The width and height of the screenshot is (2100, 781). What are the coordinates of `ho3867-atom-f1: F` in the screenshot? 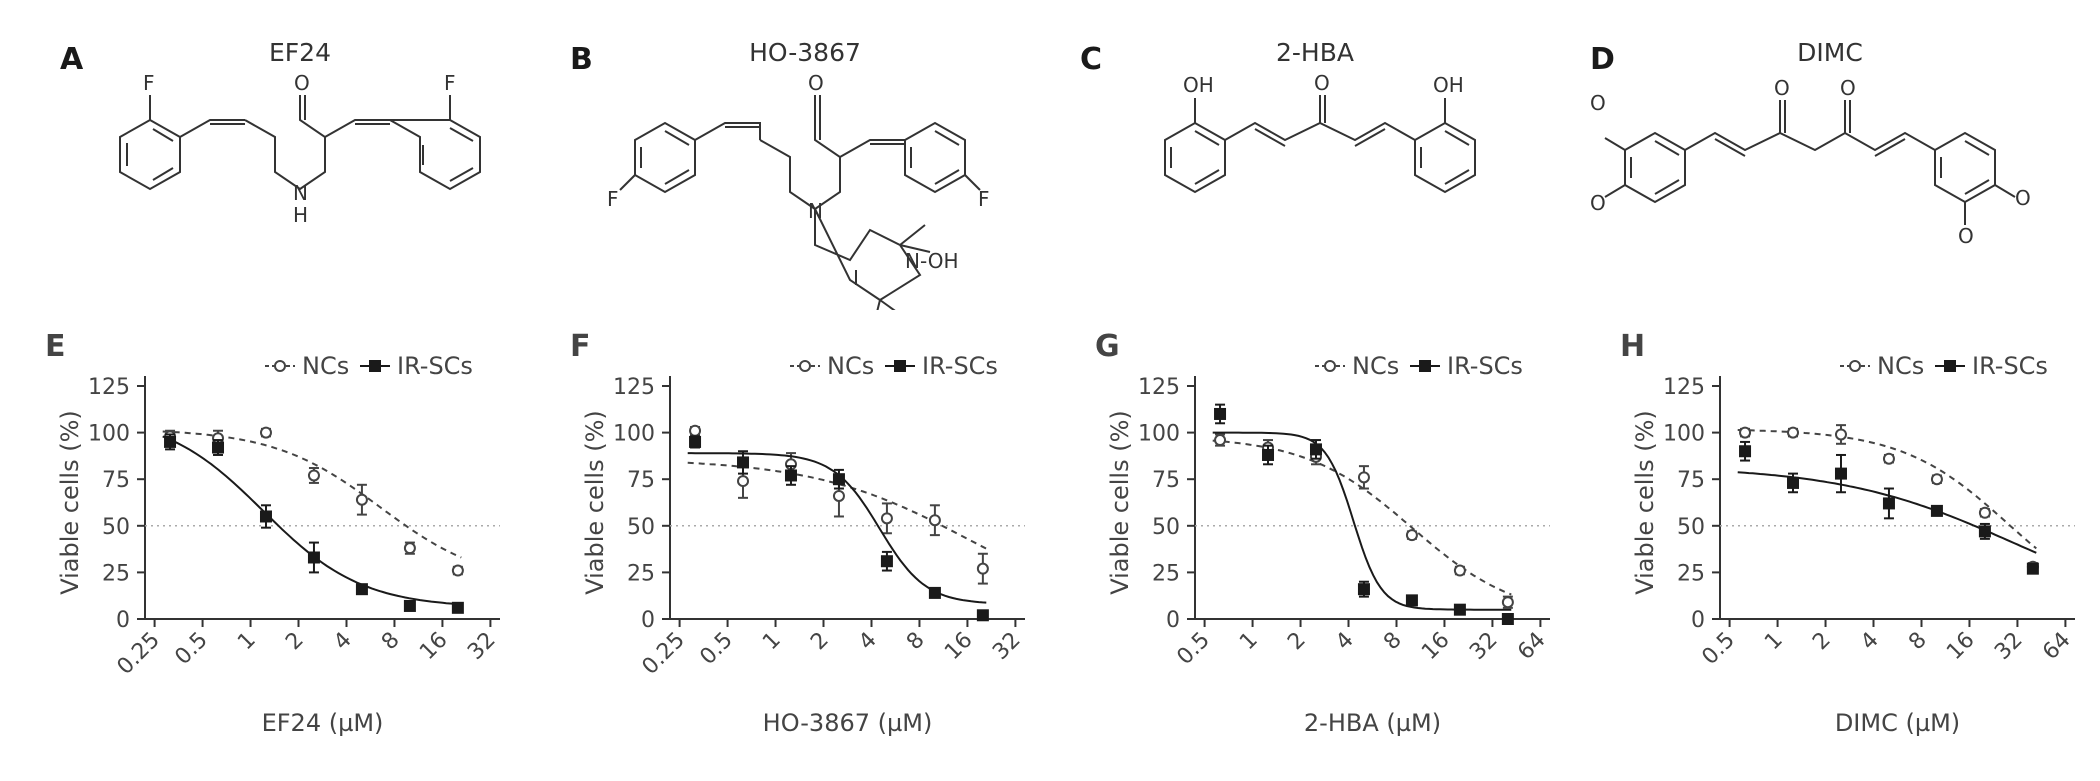 It's located at (613, 199).